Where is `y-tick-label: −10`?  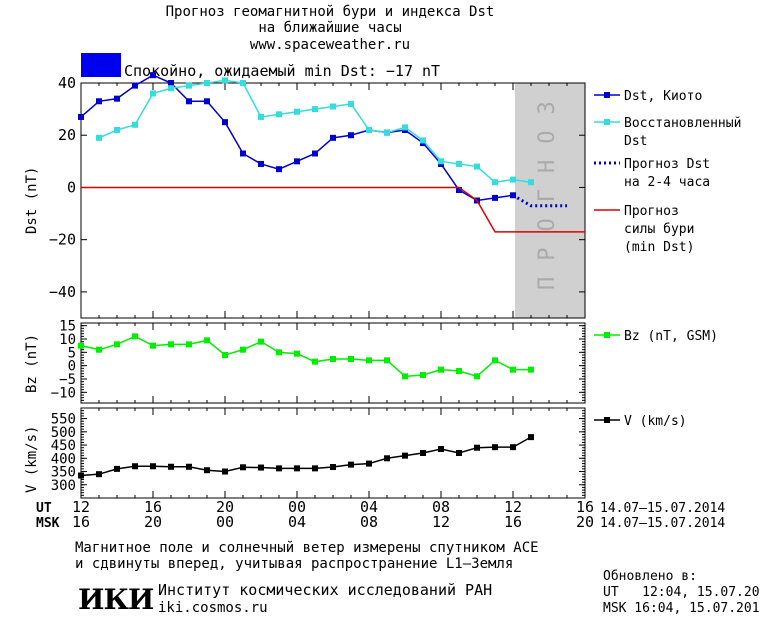
y-tick-label: −10 is located at coordinates (63, 393).